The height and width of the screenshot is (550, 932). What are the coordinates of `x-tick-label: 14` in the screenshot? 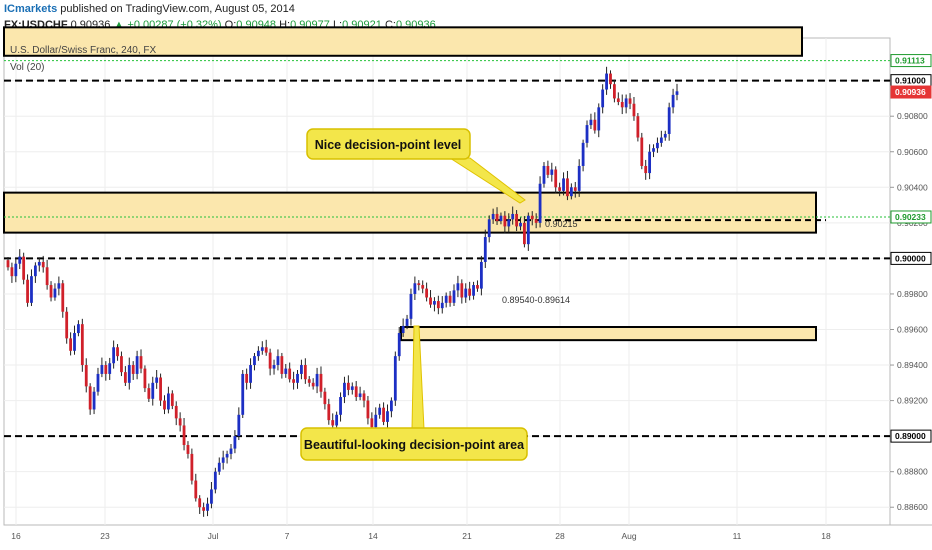 It's located at (373, 536).